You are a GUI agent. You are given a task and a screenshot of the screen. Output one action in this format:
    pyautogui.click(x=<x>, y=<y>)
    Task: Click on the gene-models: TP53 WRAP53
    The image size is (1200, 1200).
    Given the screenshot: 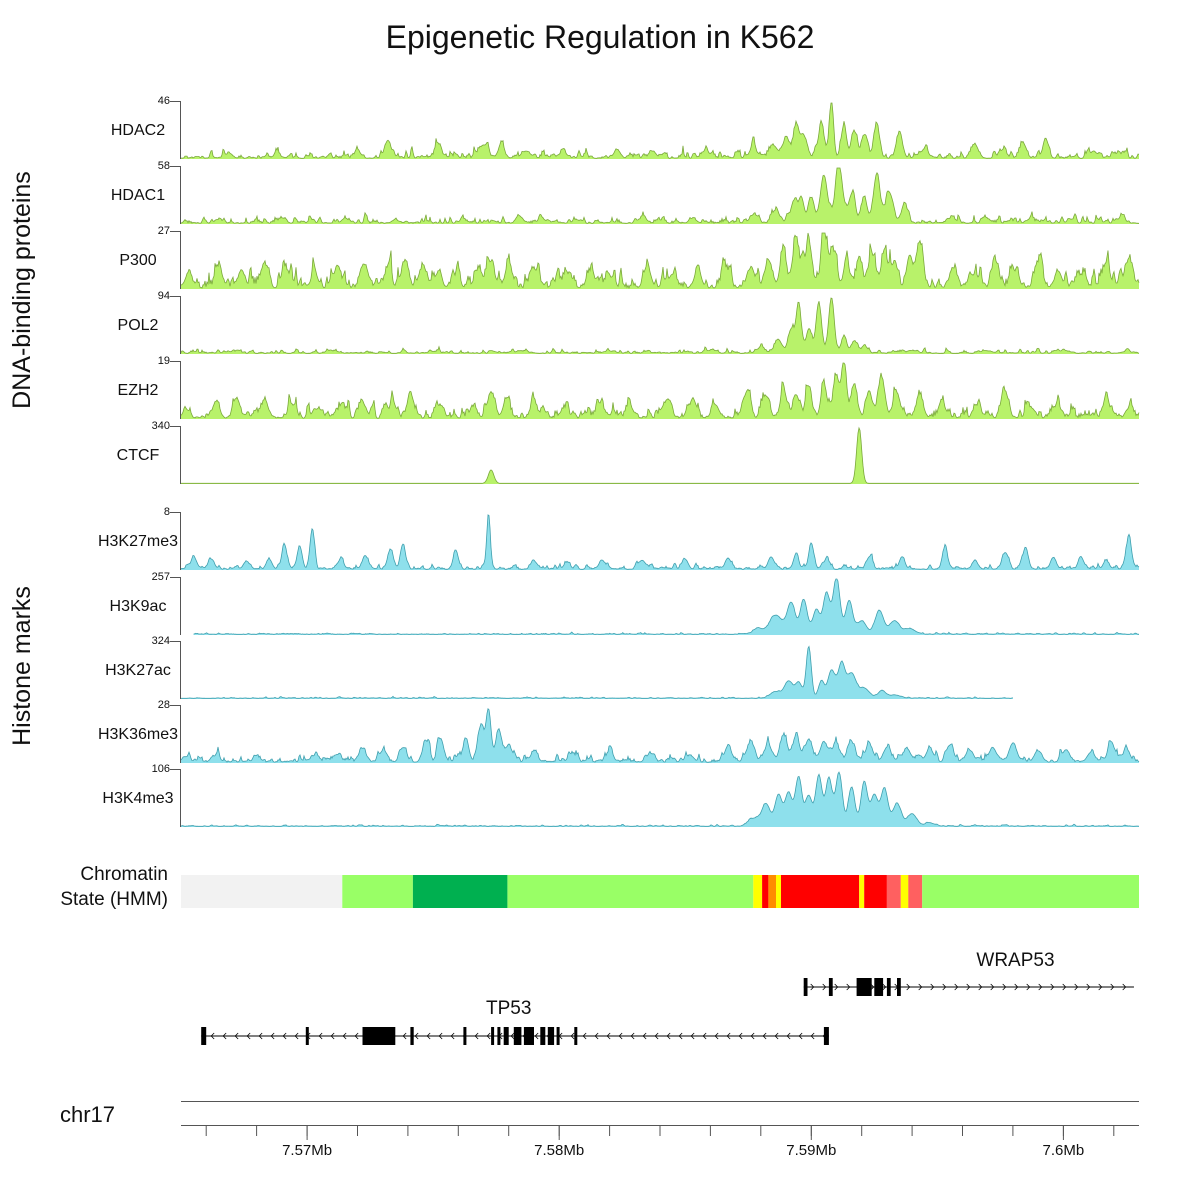 What is the action you would take?
    pyautogui.click(x=667, y=997)
    